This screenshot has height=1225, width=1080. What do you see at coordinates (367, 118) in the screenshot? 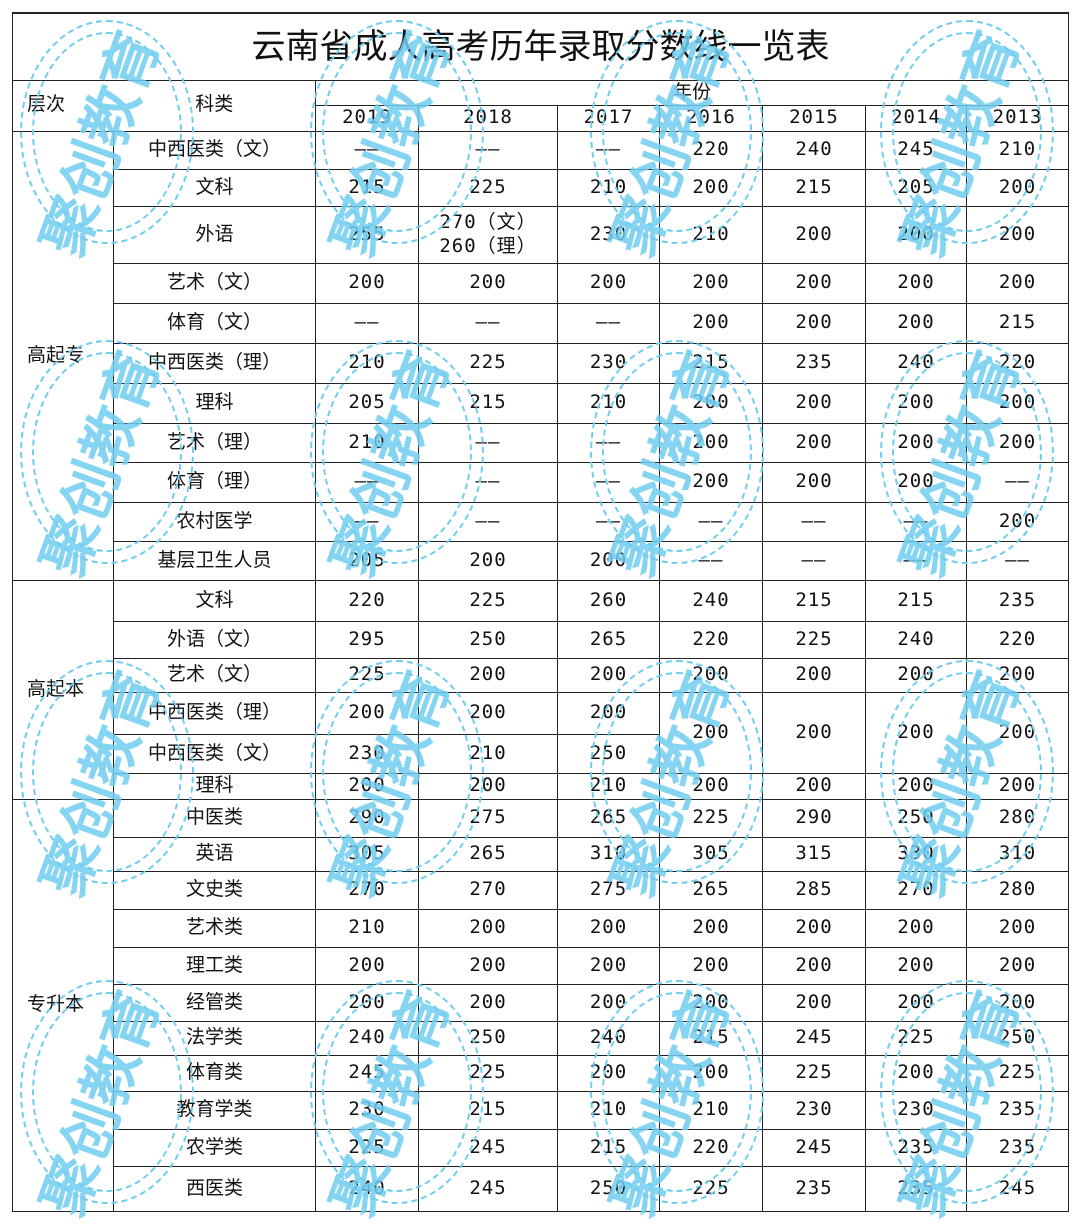
I see `year-header-2019: 2019` at bounding box center [367, 118].